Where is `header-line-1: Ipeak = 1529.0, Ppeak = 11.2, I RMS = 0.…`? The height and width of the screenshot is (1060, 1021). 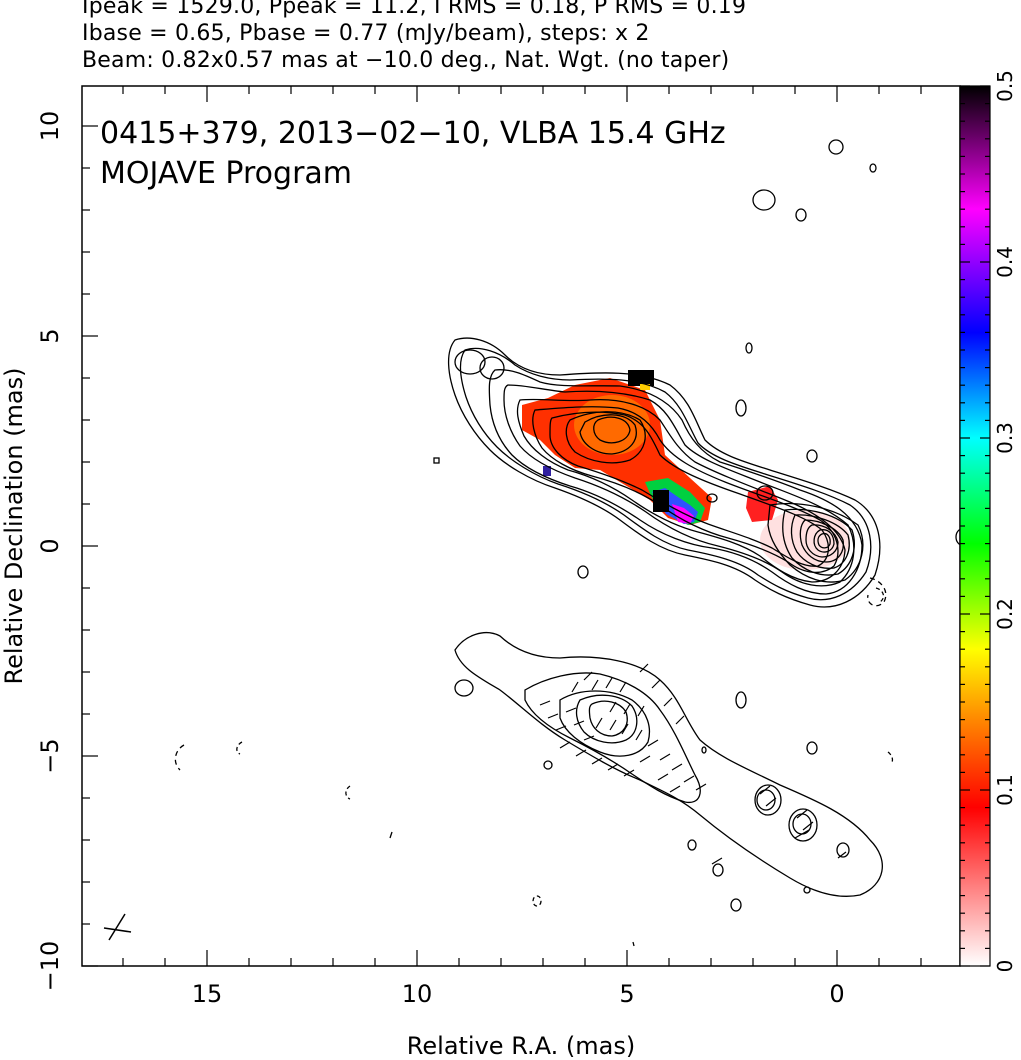
header-line-1: Ipeak = 1529.0, Ppeak = 11.2, I RMS = 0.… is located at coordinates (414, 9).